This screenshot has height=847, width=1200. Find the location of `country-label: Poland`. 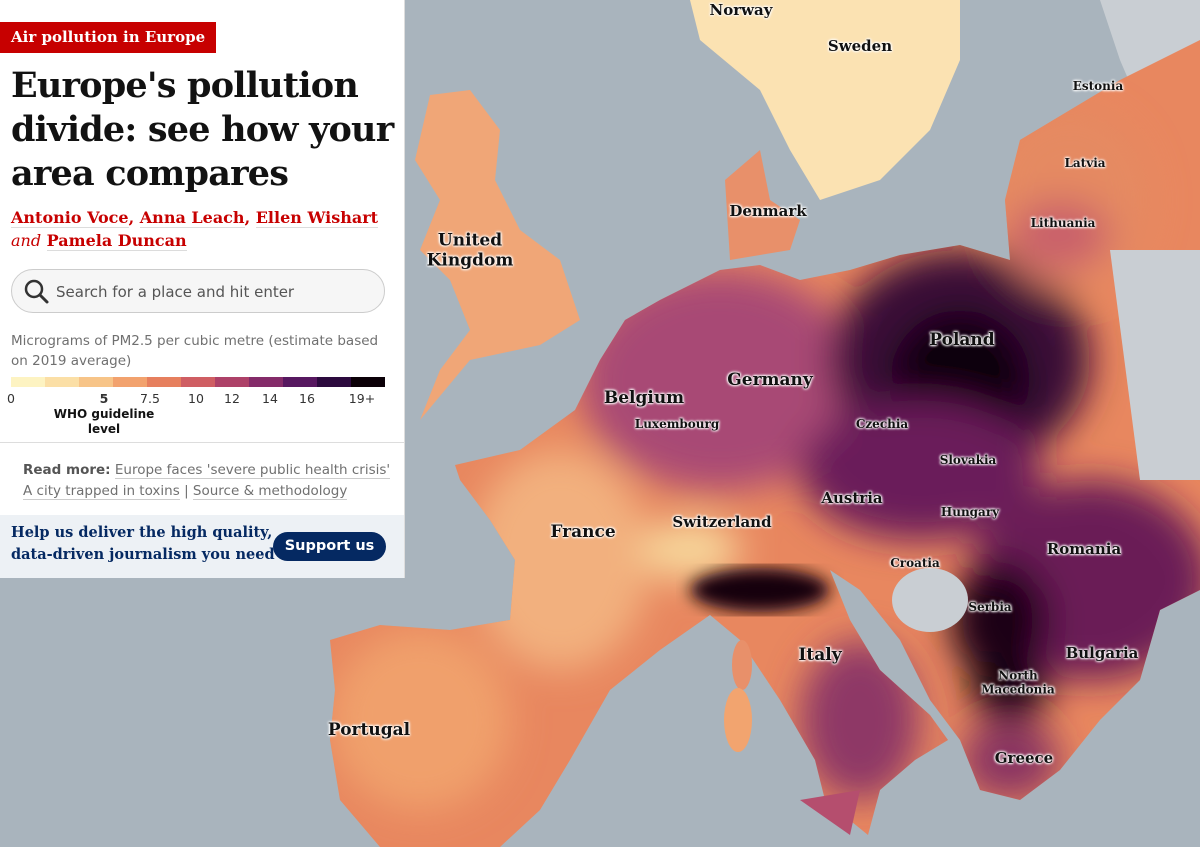

country-label: Poland is located at coordinates (962, 339).